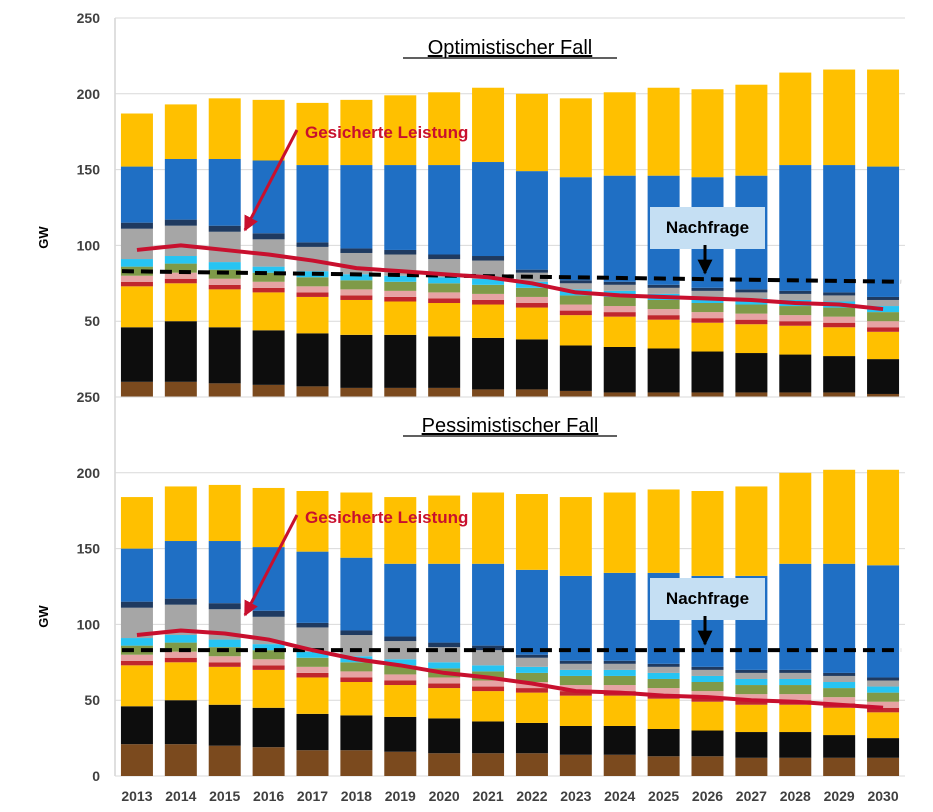 The width and height of the screenshot is (933, 812). Describe the element at coordinates (510, 277) in the screenshot. I see `secured-capacity-line` at that location.